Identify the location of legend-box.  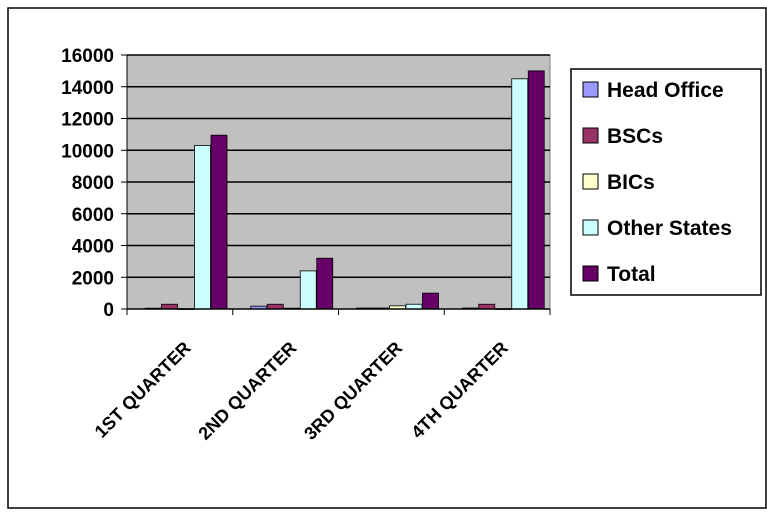
(666, 182).